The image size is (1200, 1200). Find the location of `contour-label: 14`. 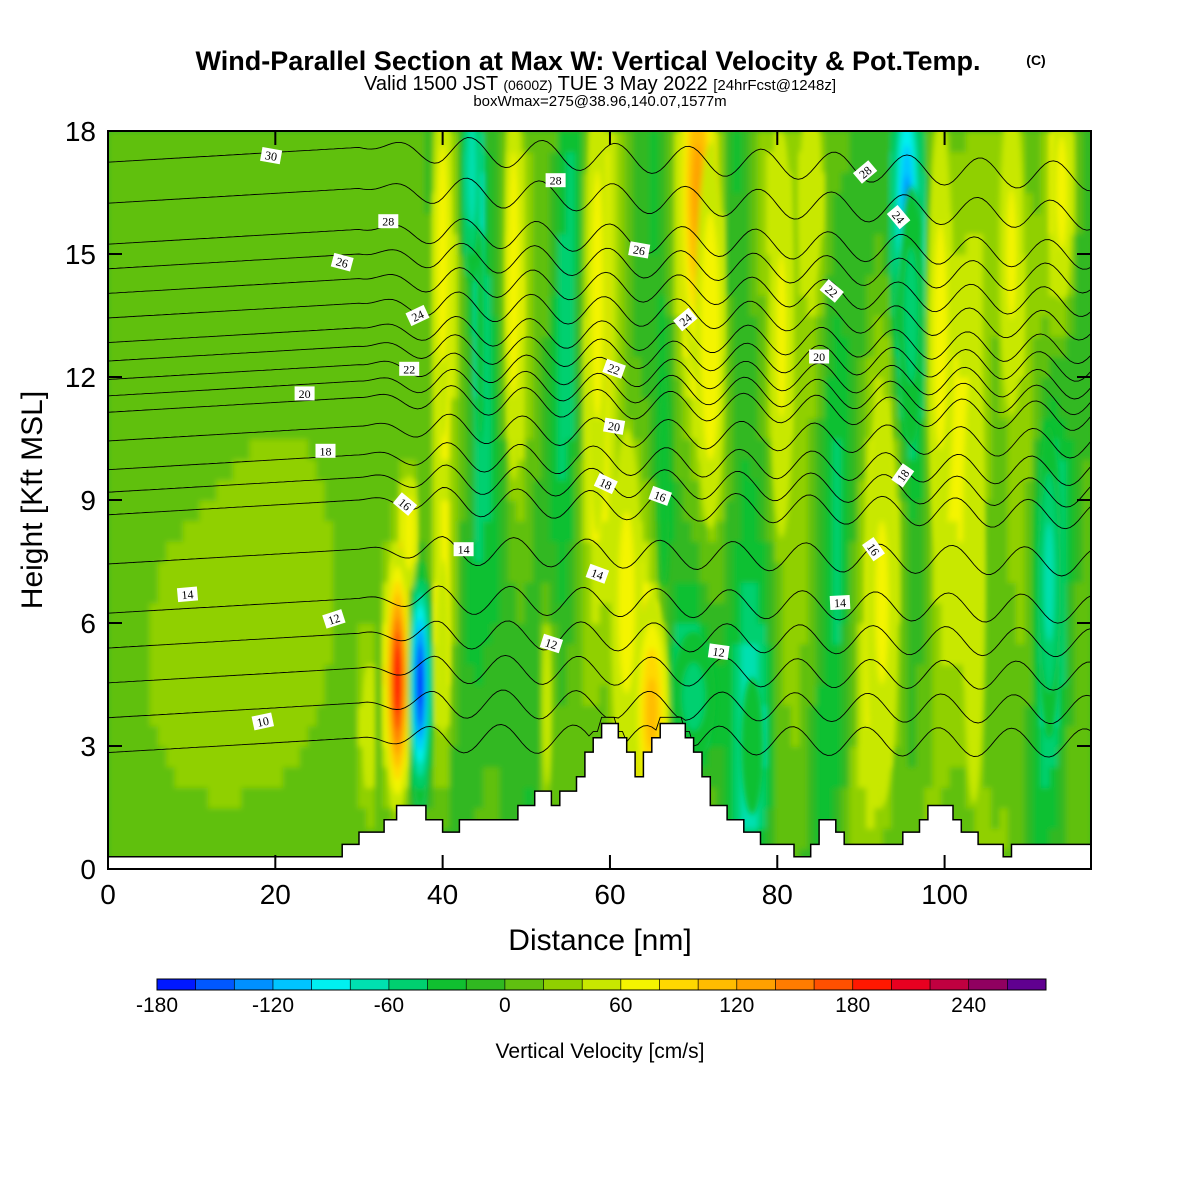

contour-label: 14 is located at coordinates (597, 573).